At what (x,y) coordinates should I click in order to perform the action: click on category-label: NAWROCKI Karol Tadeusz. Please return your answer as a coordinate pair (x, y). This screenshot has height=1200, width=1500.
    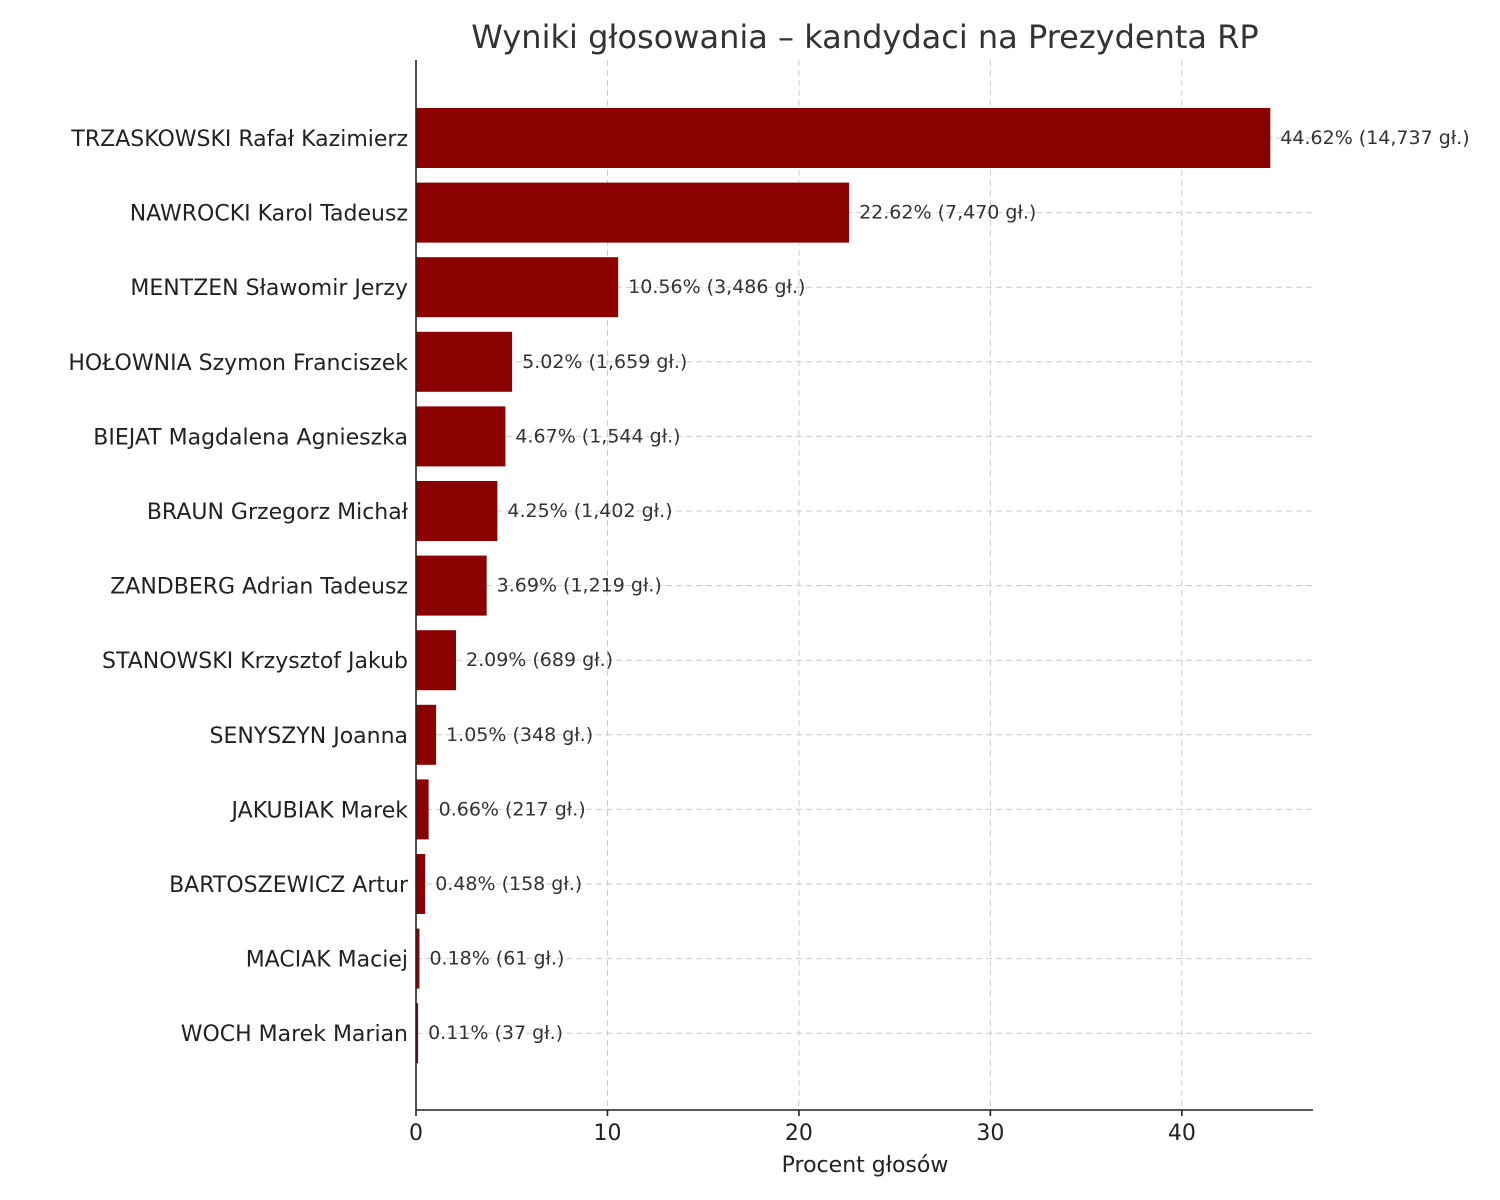
    Looking at the image, I should click on (269, 214).